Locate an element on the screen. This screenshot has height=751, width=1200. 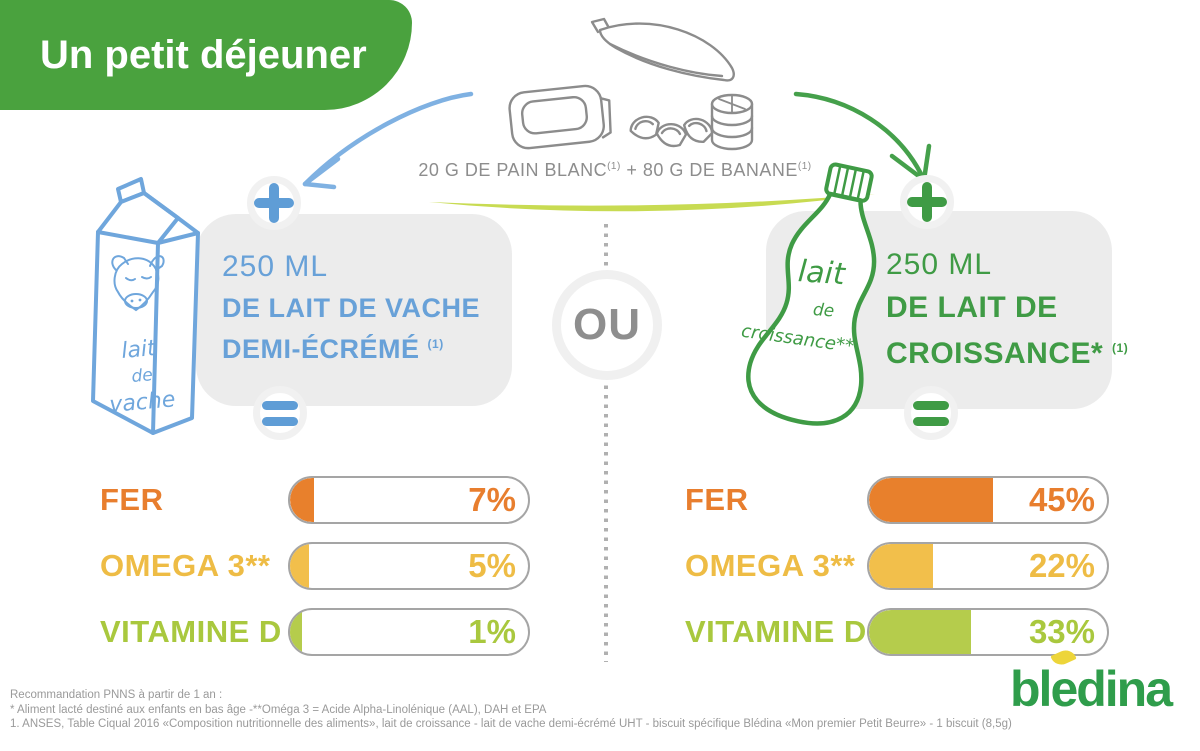
bar-value: 1% is located at coordinates (492, 631).